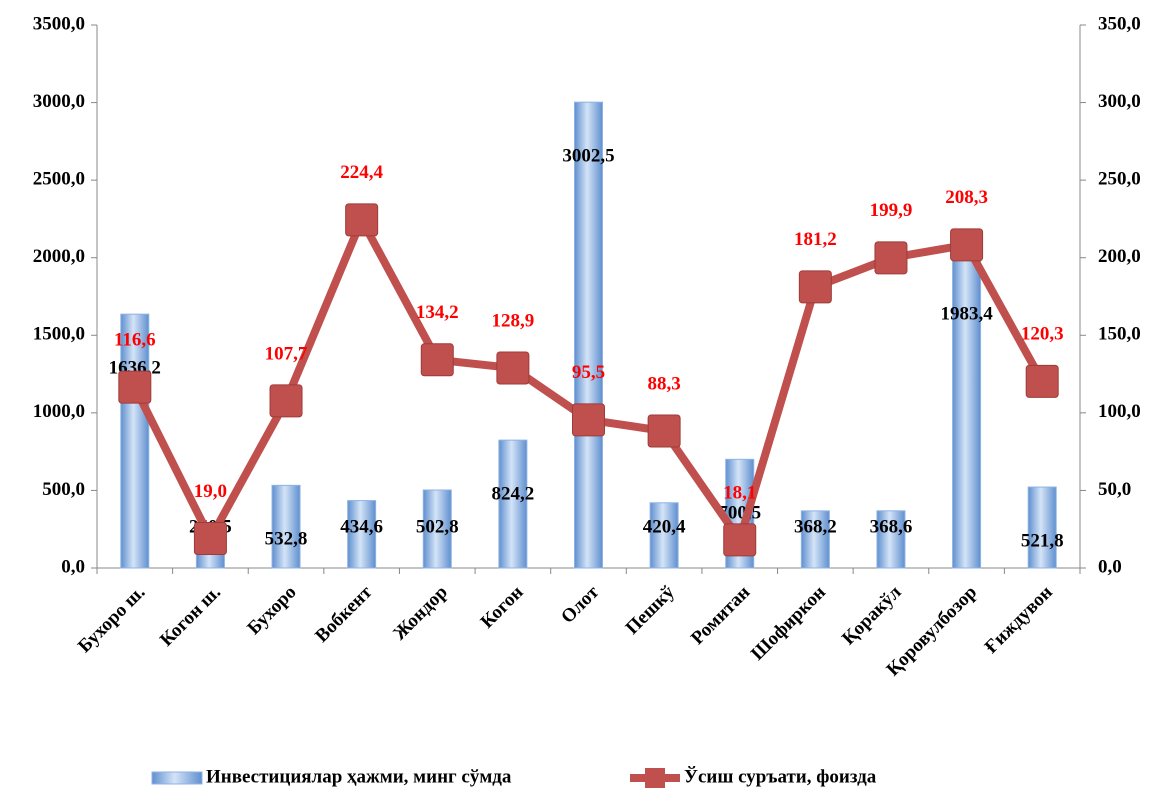 This screenshot has height=798, width=1165. What do you see at coordinates (663, 383) in the screenshot?
I see `line-value-label: 88,3` at bounding box center [663, 383].